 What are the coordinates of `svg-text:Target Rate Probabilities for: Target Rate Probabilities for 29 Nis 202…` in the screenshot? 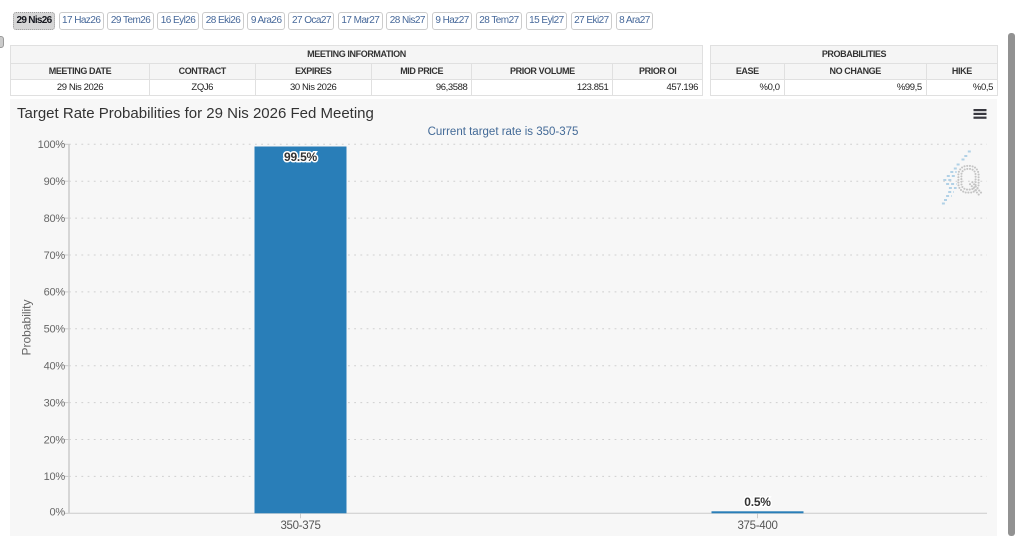 It's located at (195, 113).